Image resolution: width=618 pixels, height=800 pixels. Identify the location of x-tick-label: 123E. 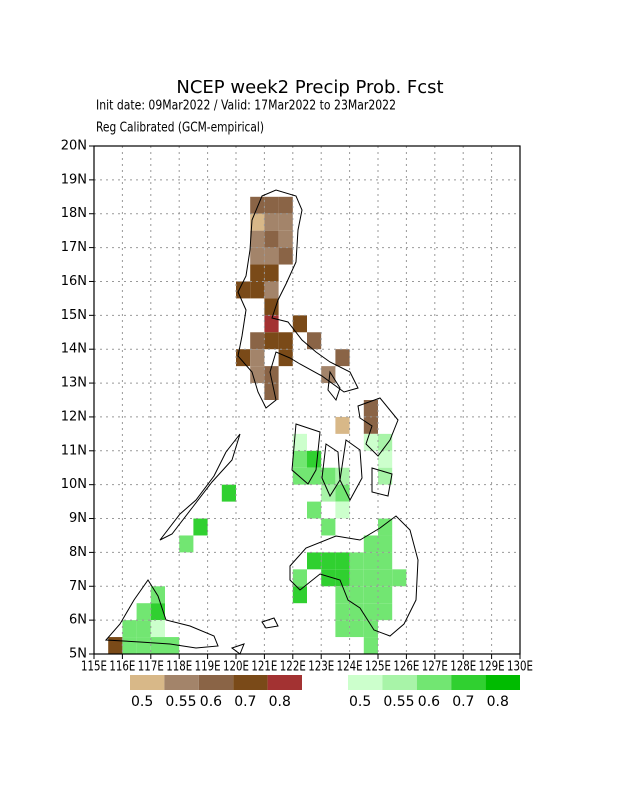
(321, 667).